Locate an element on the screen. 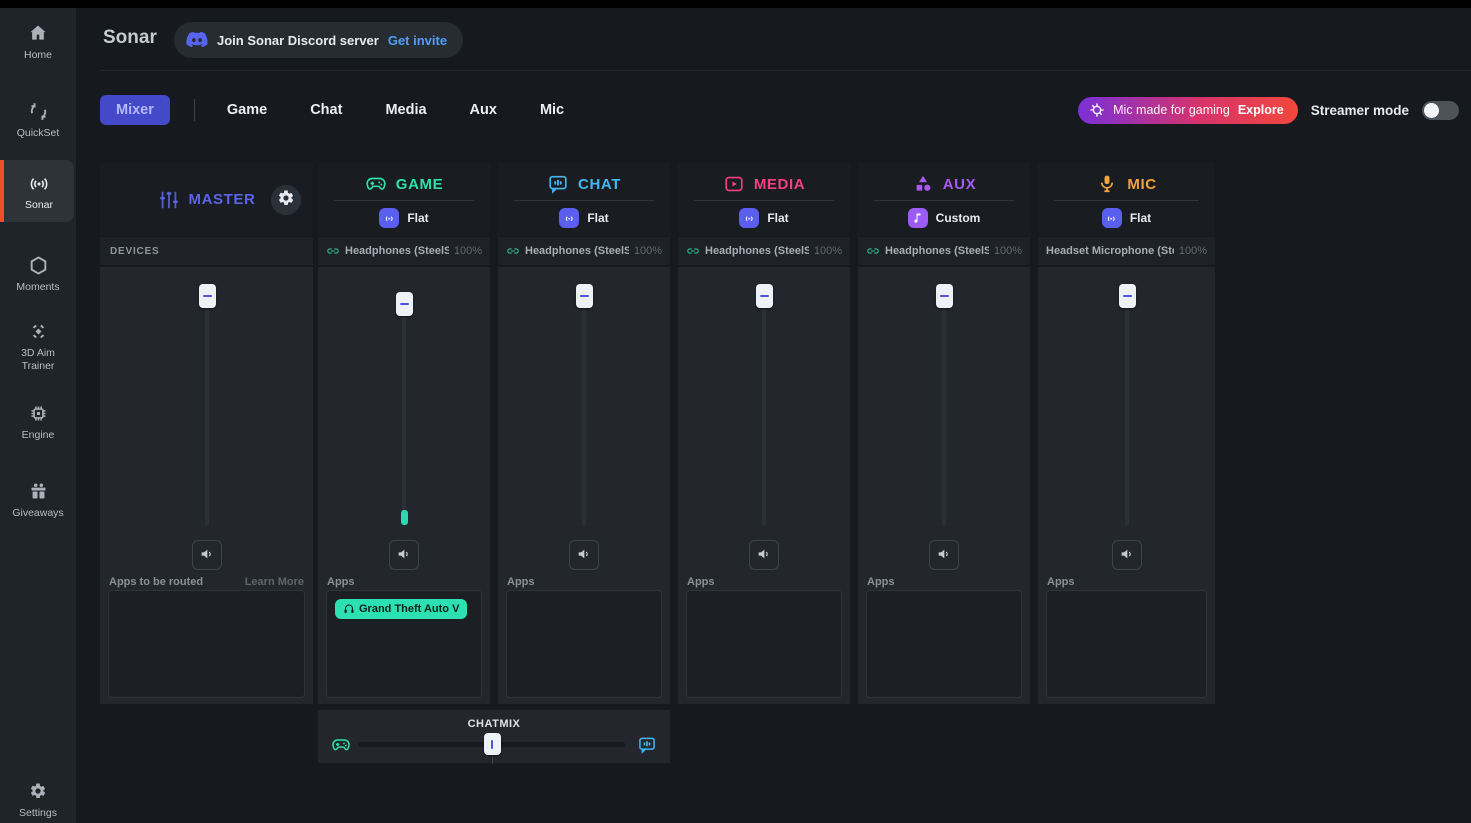  mic-icon is located at coordinates (1107, 184).